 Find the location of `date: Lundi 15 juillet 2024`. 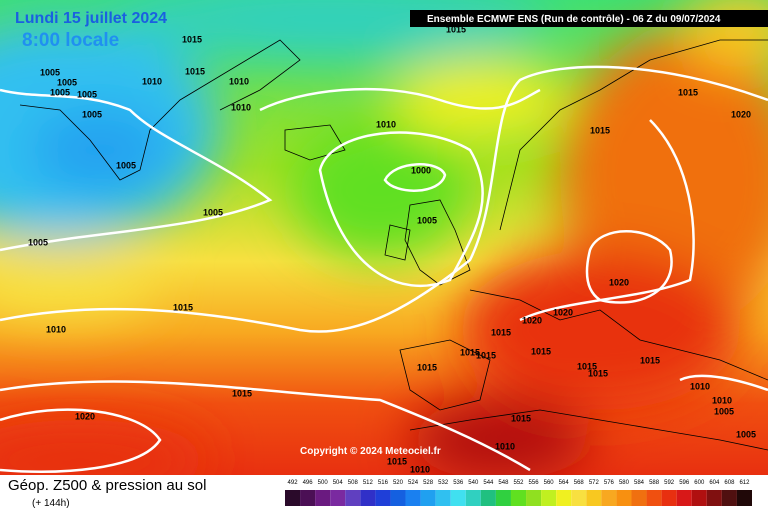

date: Lundi 15 juillet 2024 is located at coordinates (91, 18).